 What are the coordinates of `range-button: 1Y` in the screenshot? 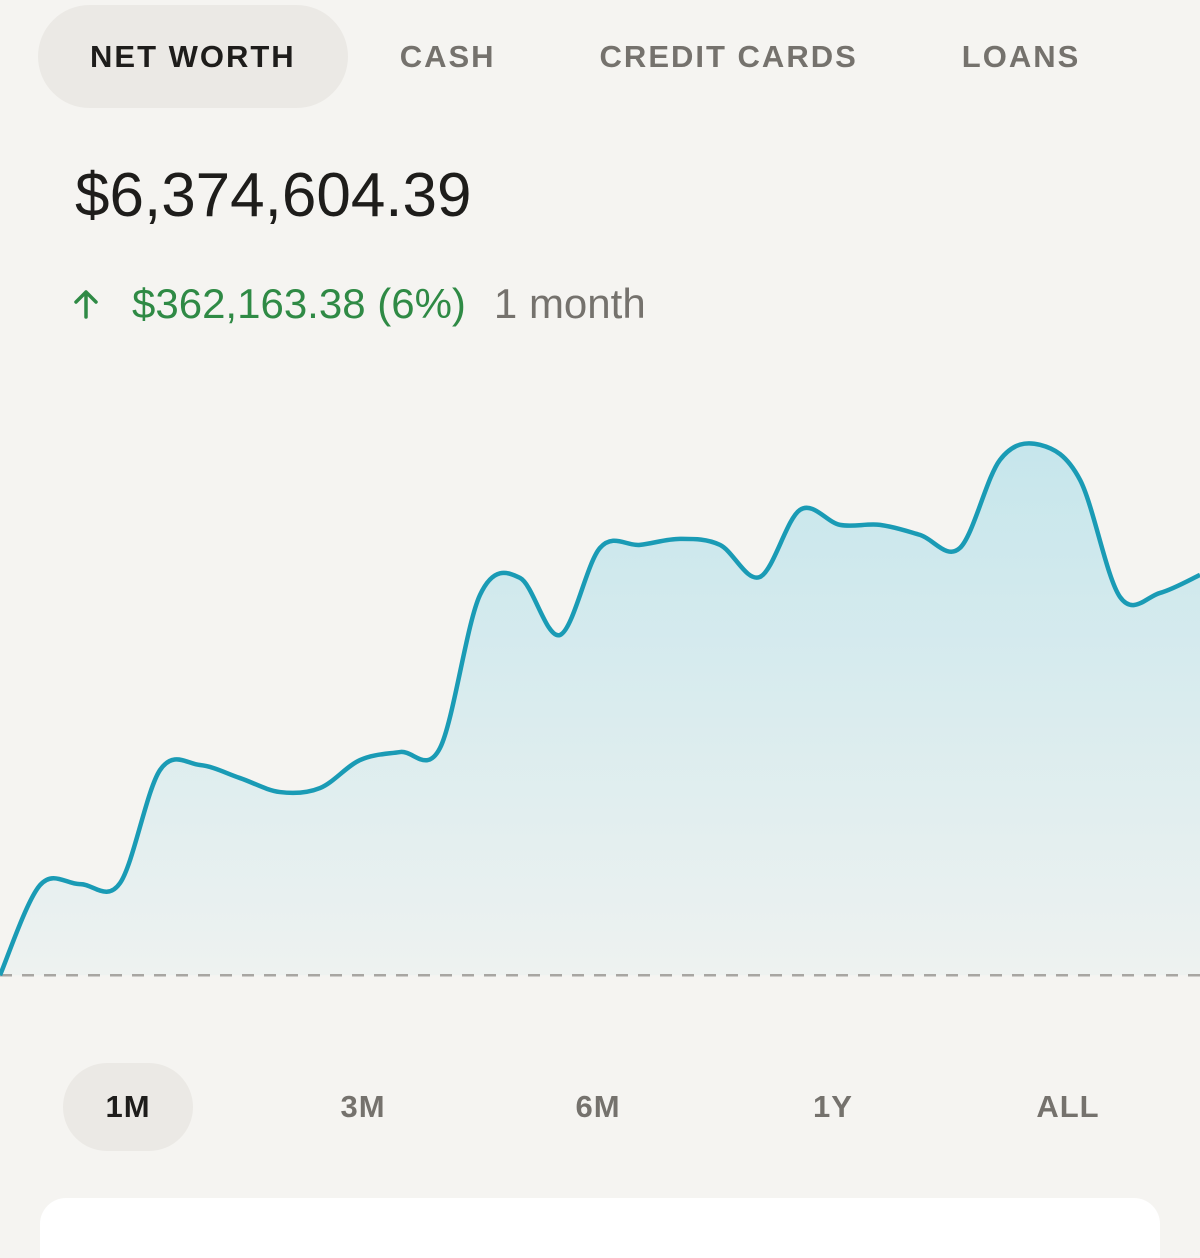 It's located at (833, 1106).